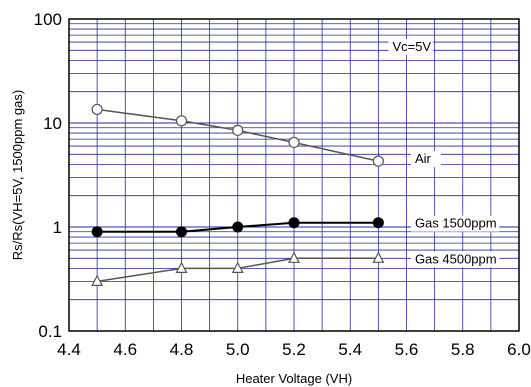 Image resolution: width=531 pixels, height=387 pixels. I want to click on series-label-gas-4500-bg, so click(455, 259).